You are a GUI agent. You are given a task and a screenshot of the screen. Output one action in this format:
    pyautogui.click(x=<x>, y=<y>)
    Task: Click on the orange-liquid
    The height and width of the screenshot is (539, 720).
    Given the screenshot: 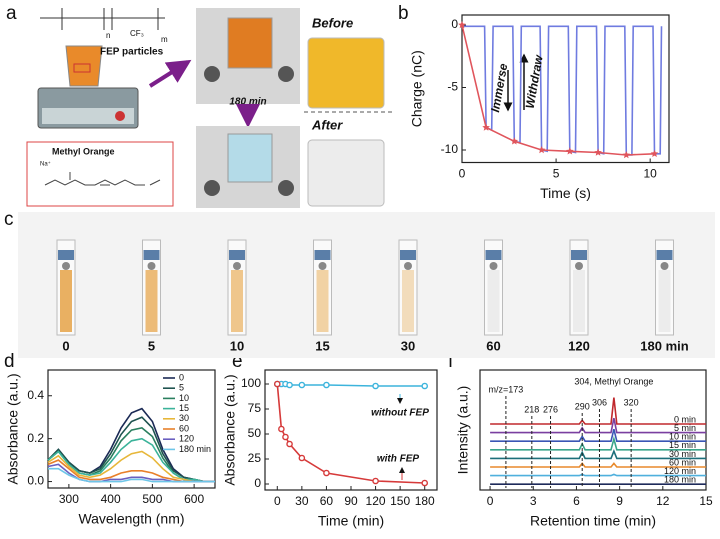 What is the action you would take?
    pyautogui.click(x=250, y=43)
    